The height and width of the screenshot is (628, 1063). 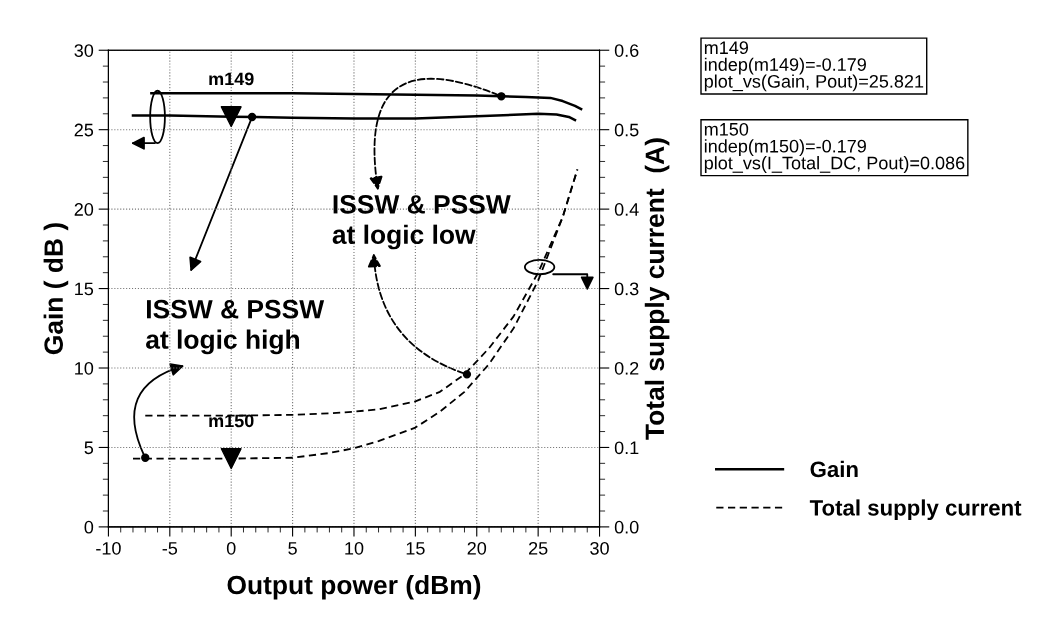 What do you see at coordinates (626, 448) in the screenshot?
I see `y2-tick-label: 0.1` at bounding box center [626, 448].